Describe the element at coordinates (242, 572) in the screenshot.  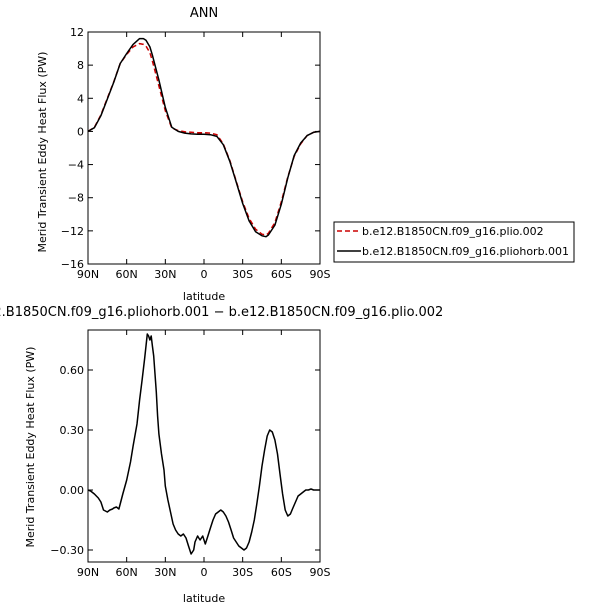
I see `bottom-chart-x-tick-label: 30S` at that location.